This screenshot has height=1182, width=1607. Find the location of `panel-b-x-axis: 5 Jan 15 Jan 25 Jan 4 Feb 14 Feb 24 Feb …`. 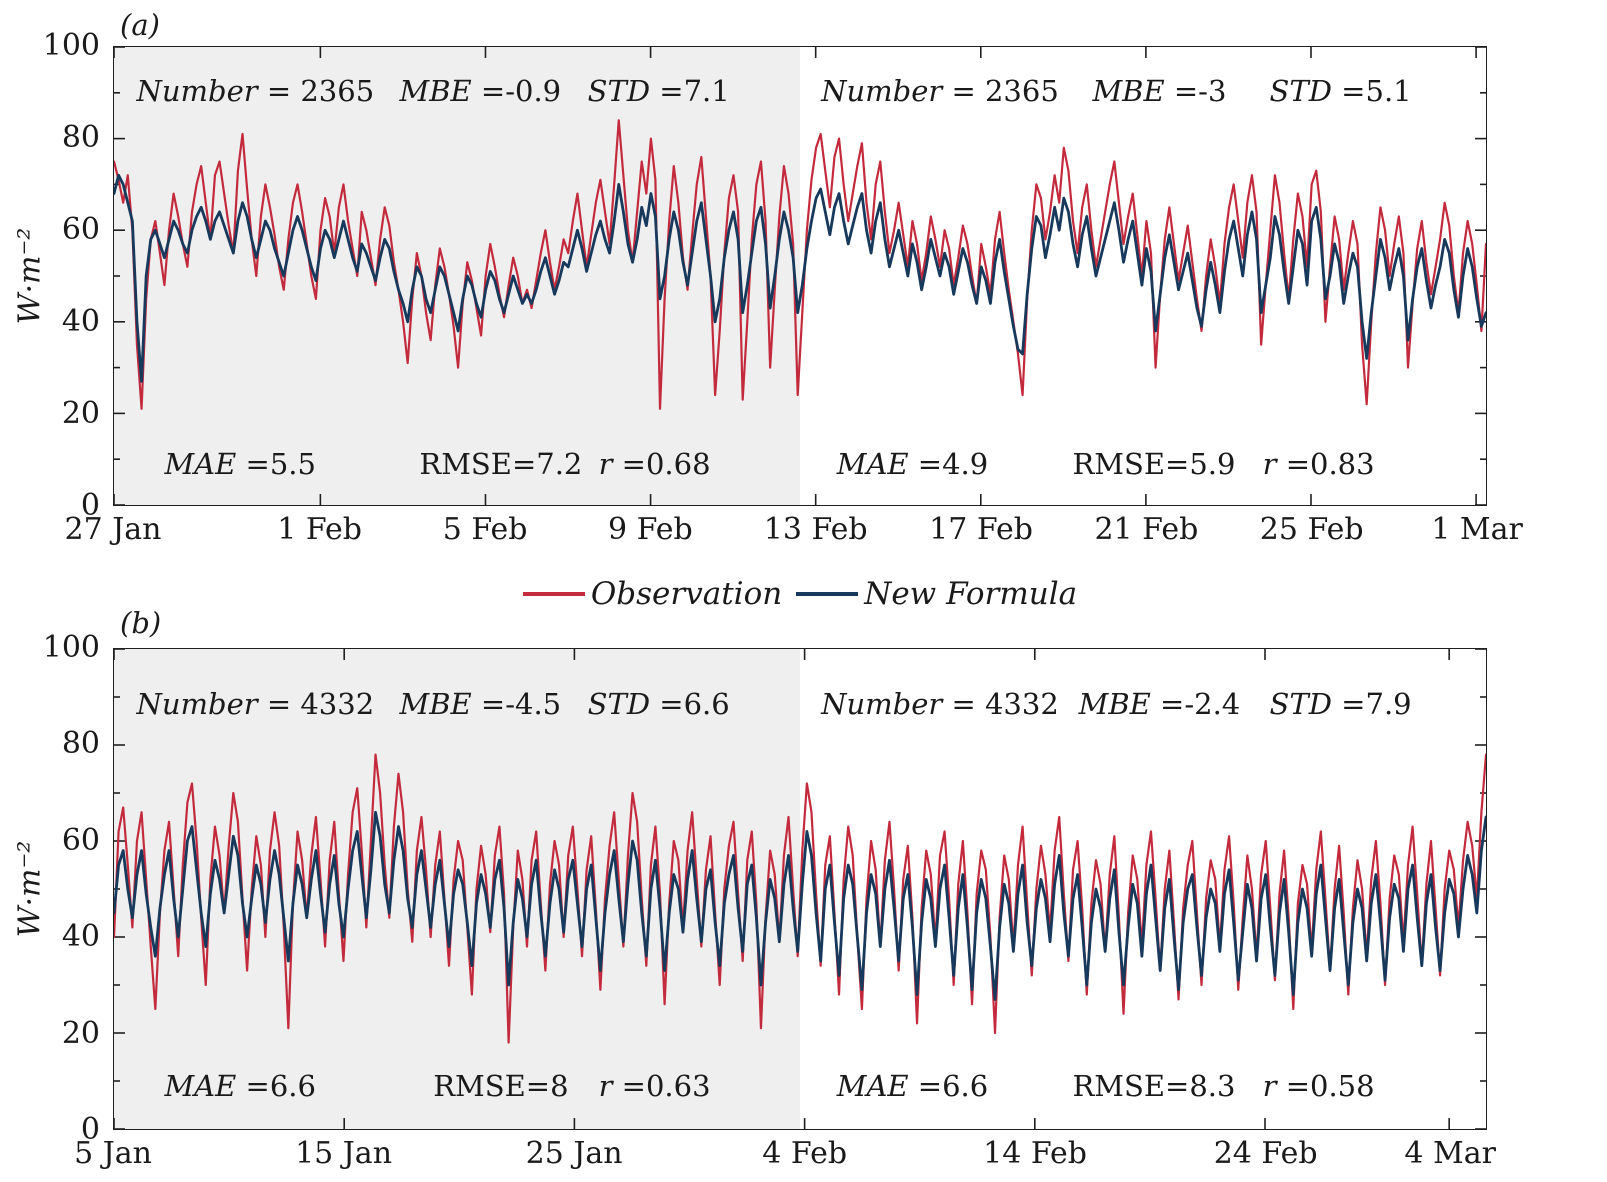

panel-b-x-axis: 5 Jan 15 Jan 25 Jan 4 Feb 14 Feb 24 Feb … is located at coordinates (785, 1154).